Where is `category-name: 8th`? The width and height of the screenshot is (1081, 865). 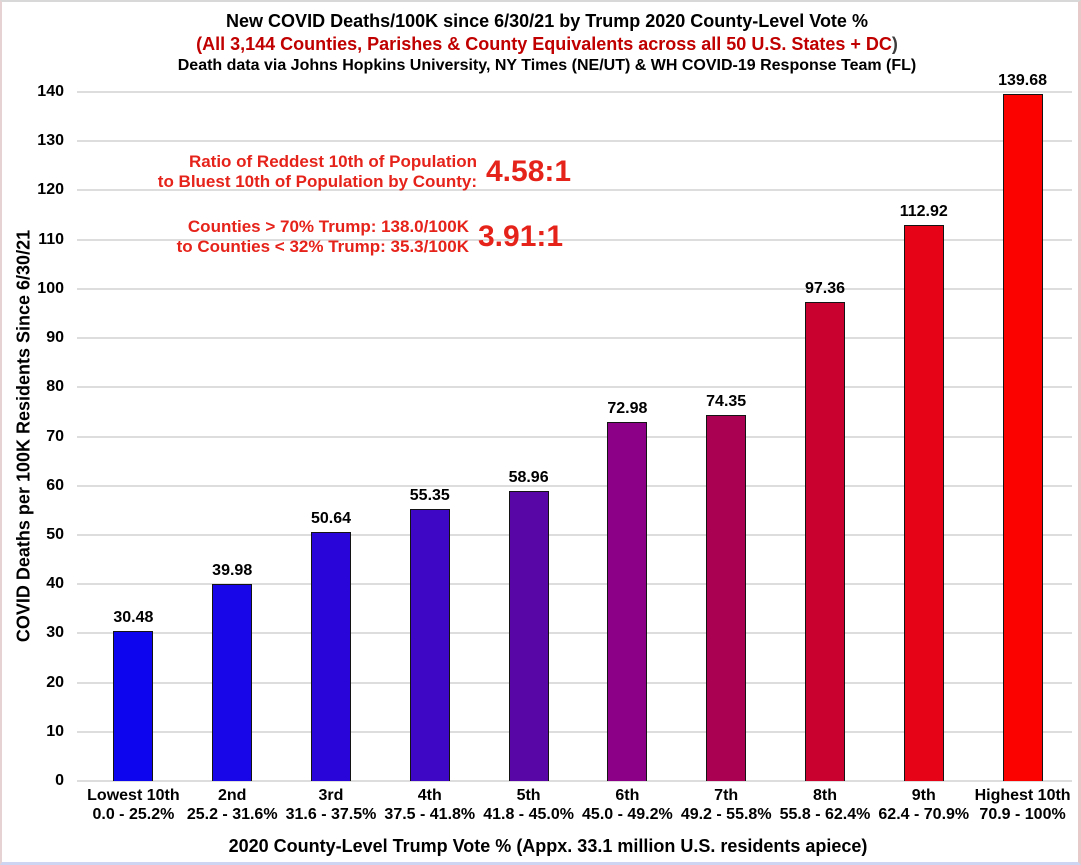 category-name: 8th is located at coordinates (824, 795).